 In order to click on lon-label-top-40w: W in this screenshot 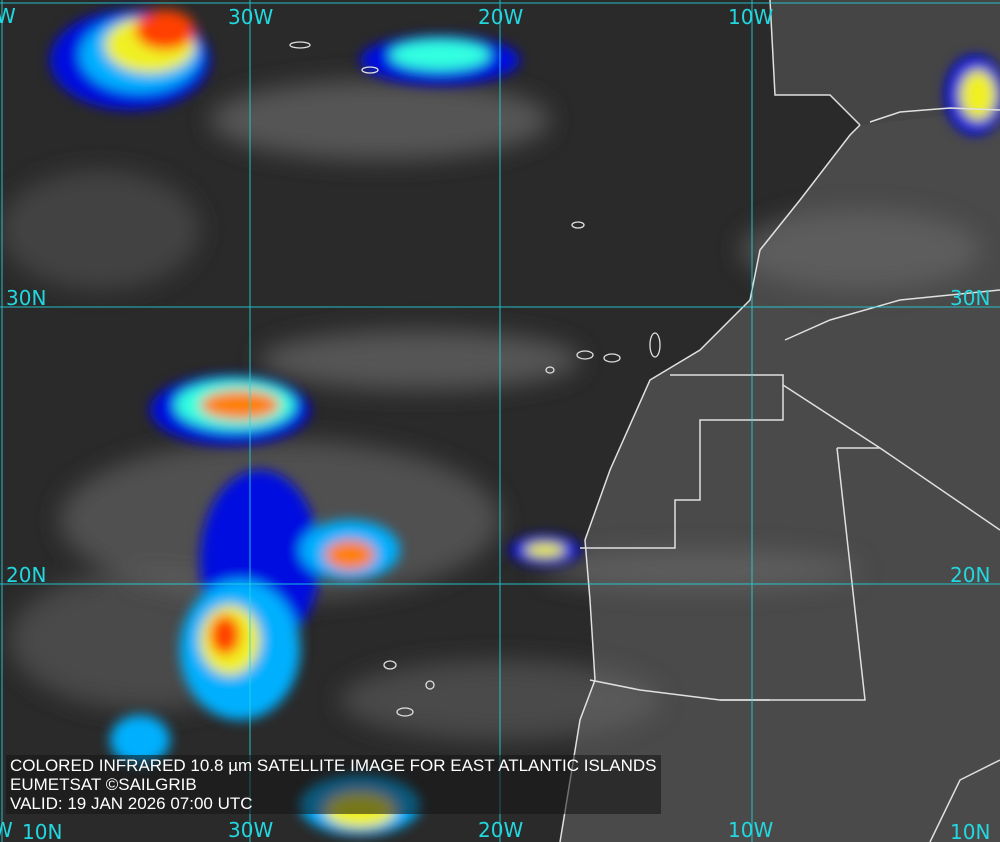, I will do `click(8, 16)`.